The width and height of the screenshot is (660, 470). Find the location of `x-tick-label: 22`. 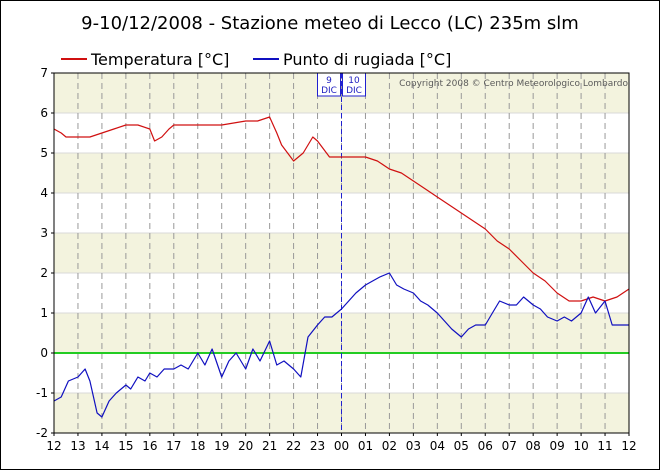

x-tick-label: 22 is located at coordinates (293, 446).